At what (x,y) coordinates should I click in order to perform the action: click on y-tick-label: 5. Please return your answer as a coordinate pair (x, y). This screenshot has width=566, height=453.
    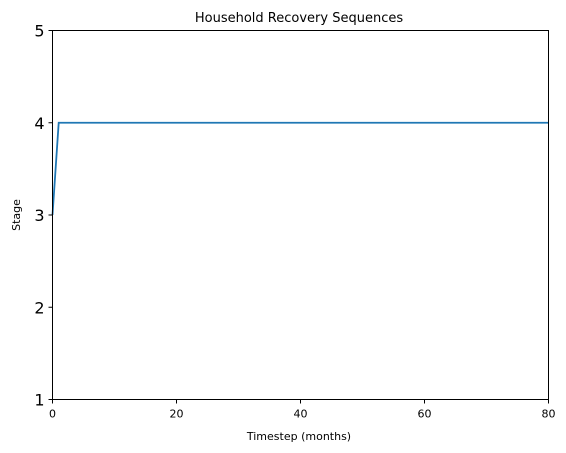
    Looking at the image, I should click on (39, 31).